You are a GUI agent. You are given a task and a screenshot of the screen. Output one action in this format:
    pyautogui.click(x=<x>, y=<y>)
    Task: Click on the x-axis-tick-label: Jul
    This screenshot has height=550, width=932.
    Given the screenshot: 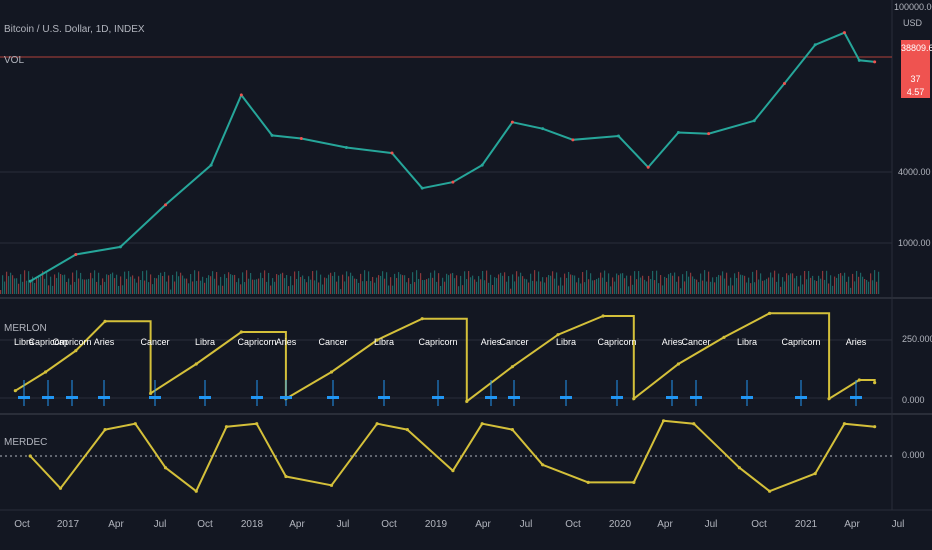 What is the action you would take?
    pyautogui.click(x=526, y=524)
    